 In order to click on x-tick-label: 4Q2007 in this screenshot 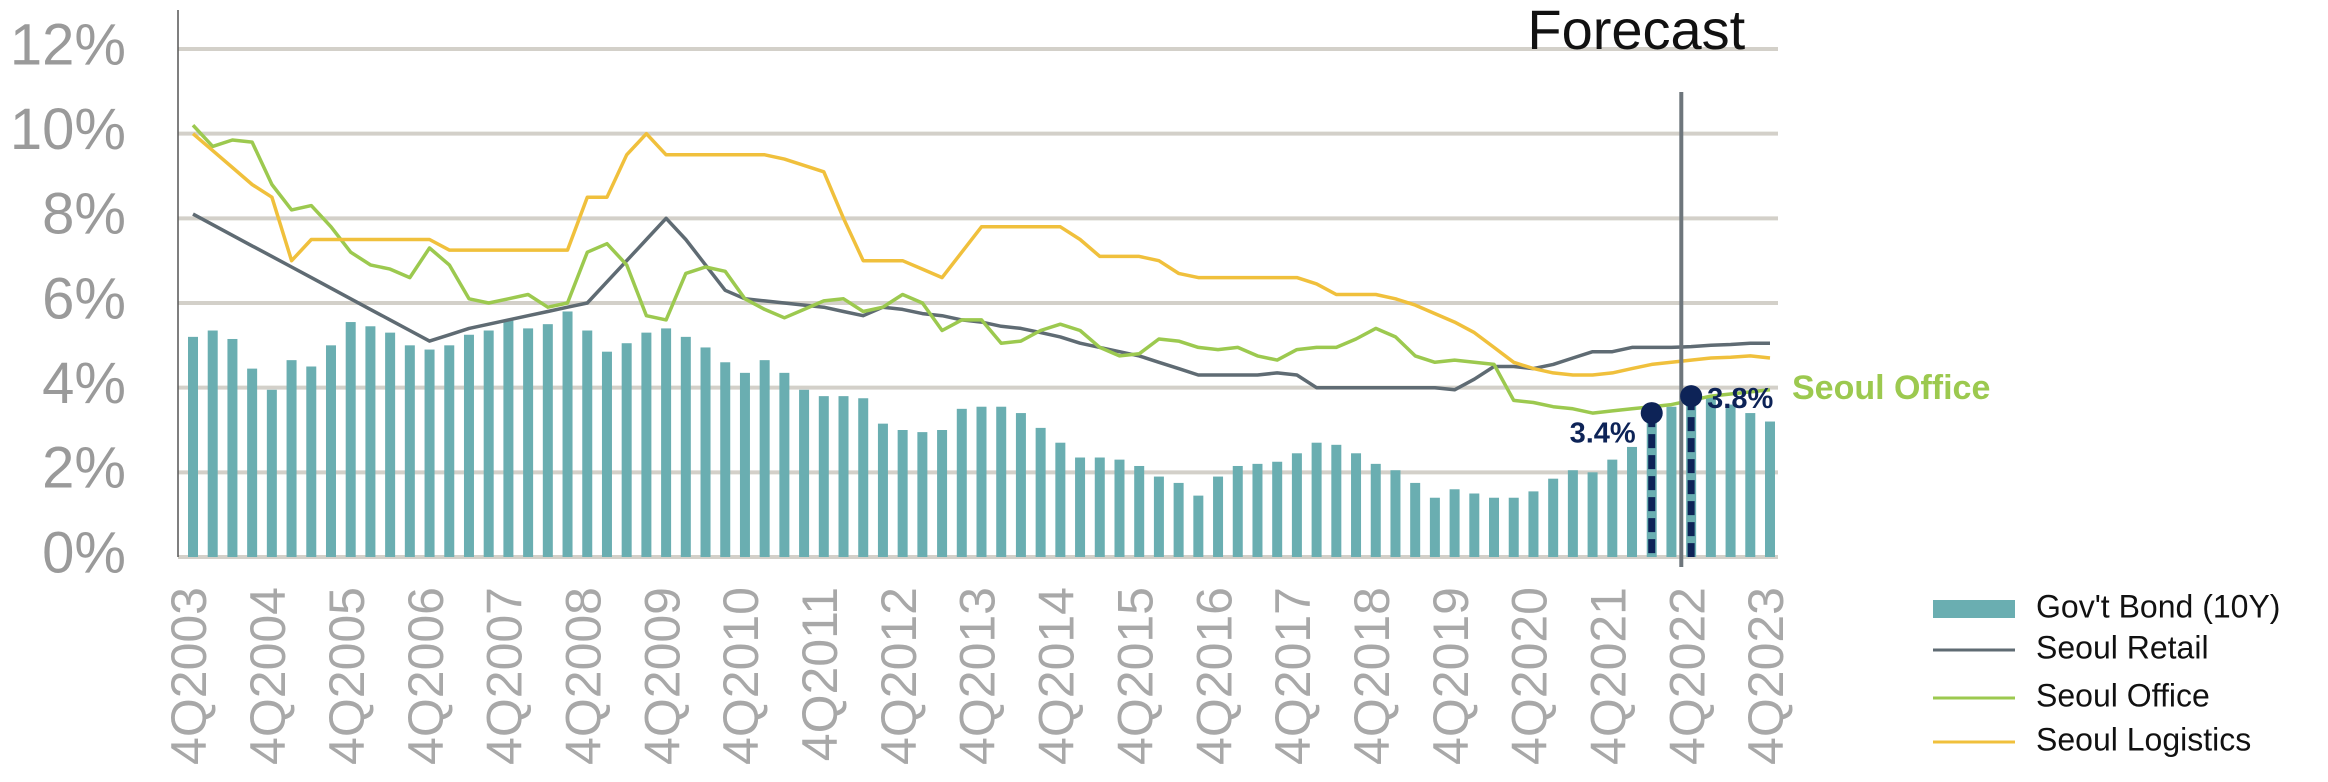, I will do `click(505, 676)`.